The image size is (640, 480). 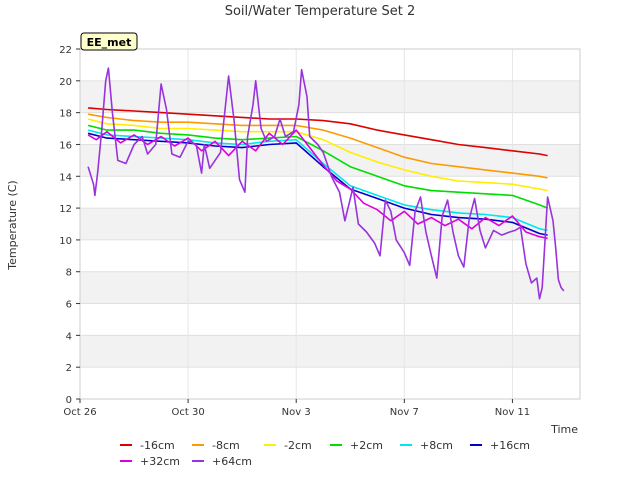 I want to click on y-tick-label: 20, so click(x=65, y=82).